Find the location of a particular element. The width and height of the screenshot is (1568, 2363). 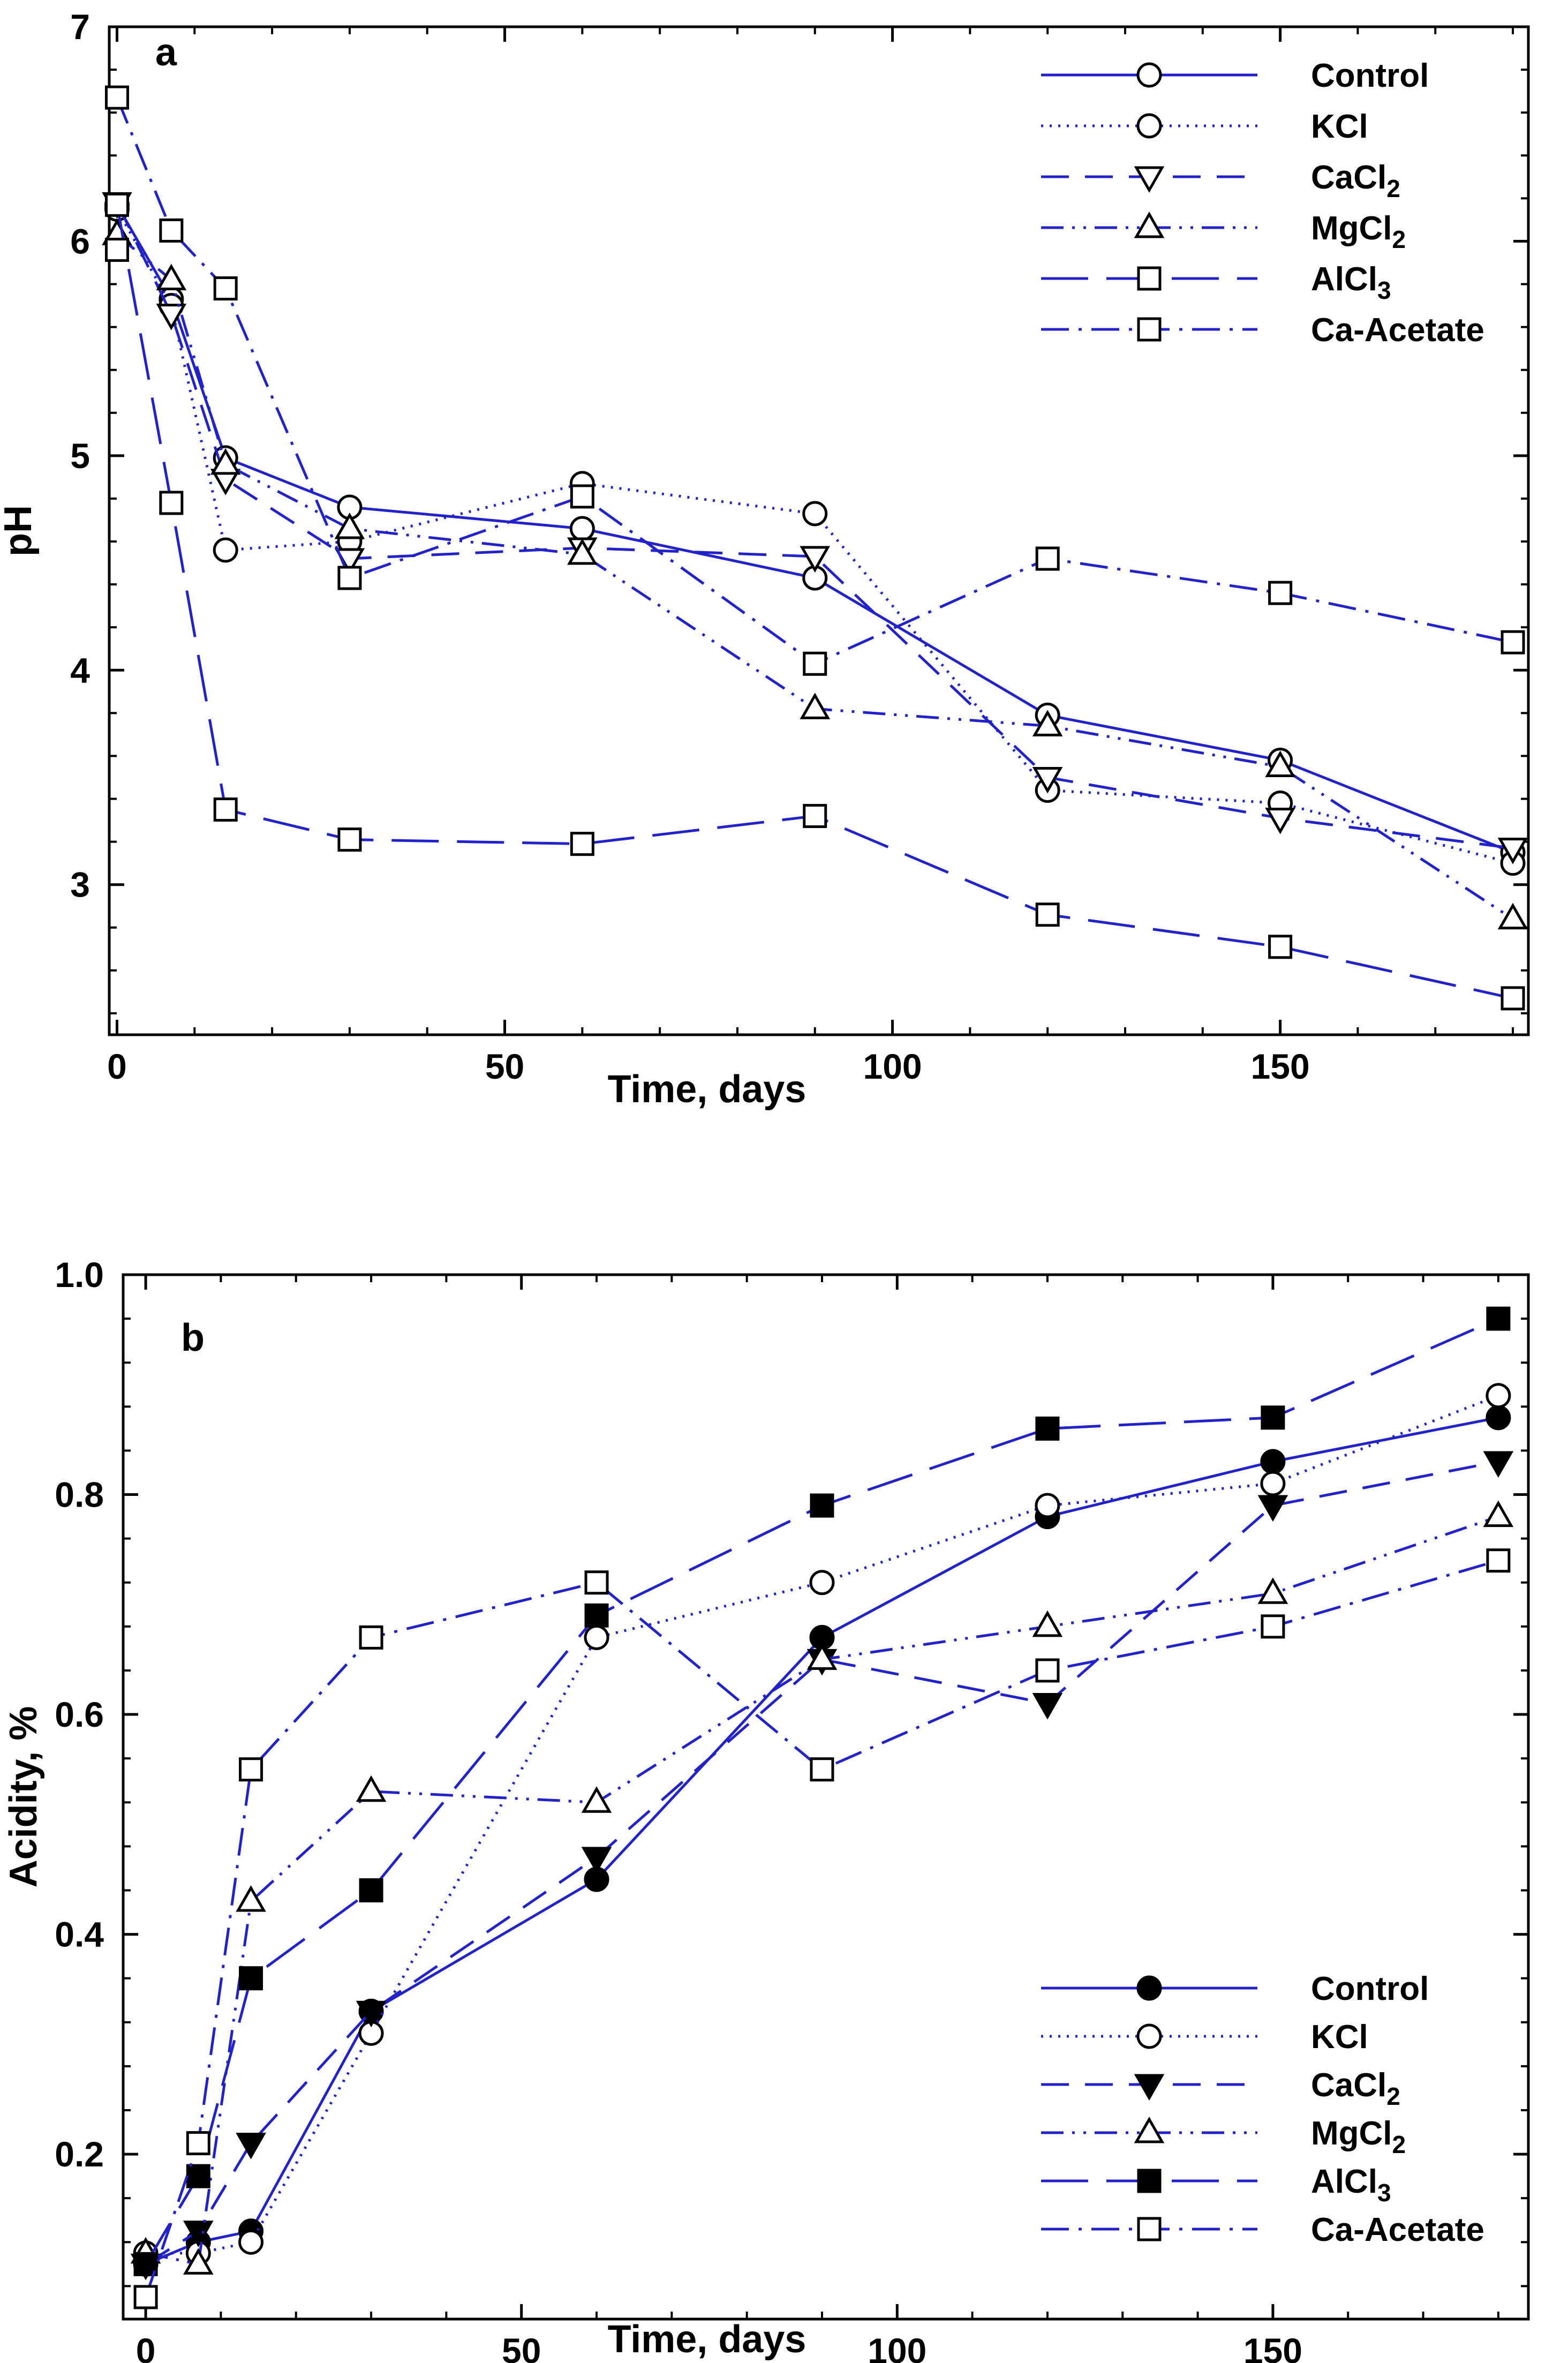

legend-item: Control is located at coordinates (1235, 75).